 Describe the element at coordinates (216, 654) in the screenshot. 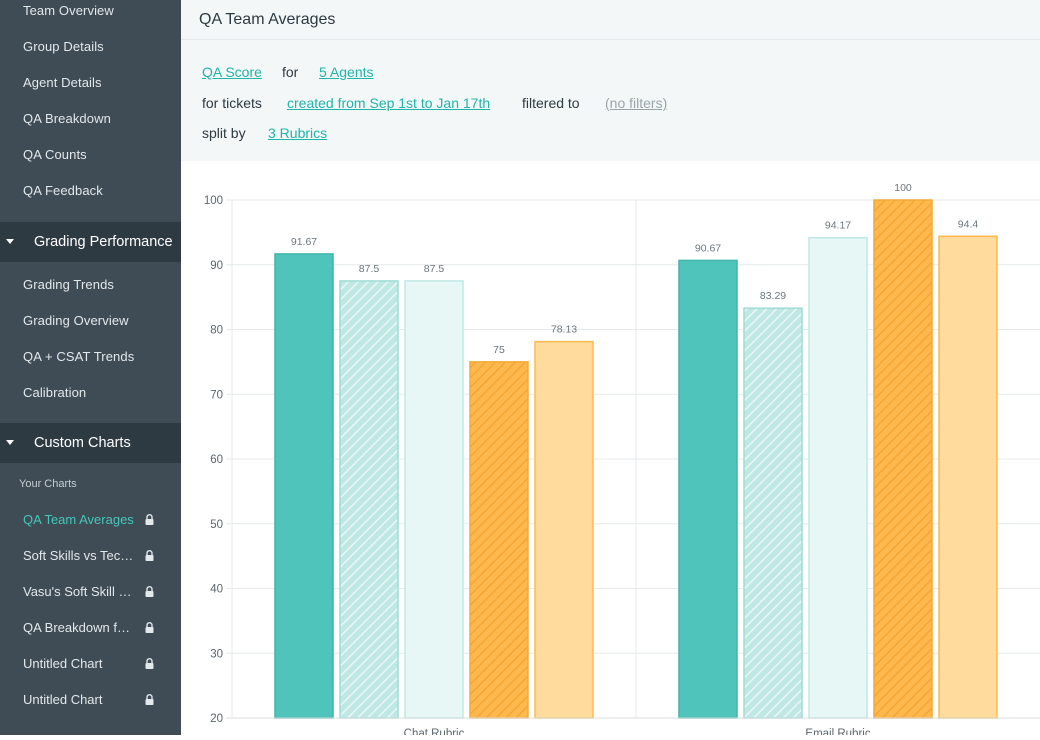

I see `y-tick-label: 30` at that location.